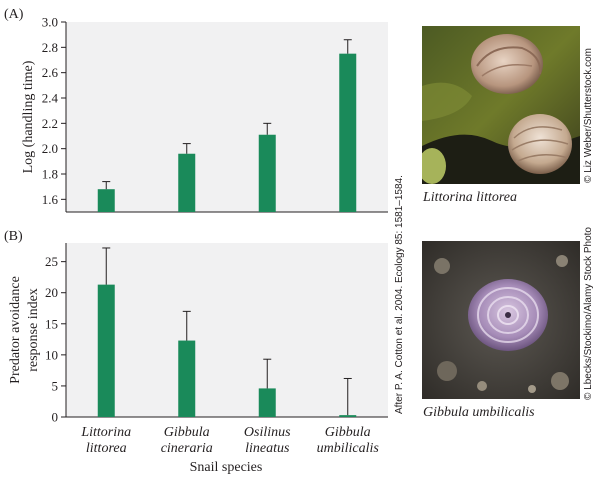 This screenshot has height=479, width=600. Describe the element at coordinates (50, 98) in the screenshot. I see `y-tick-label: 2.4` at that location.